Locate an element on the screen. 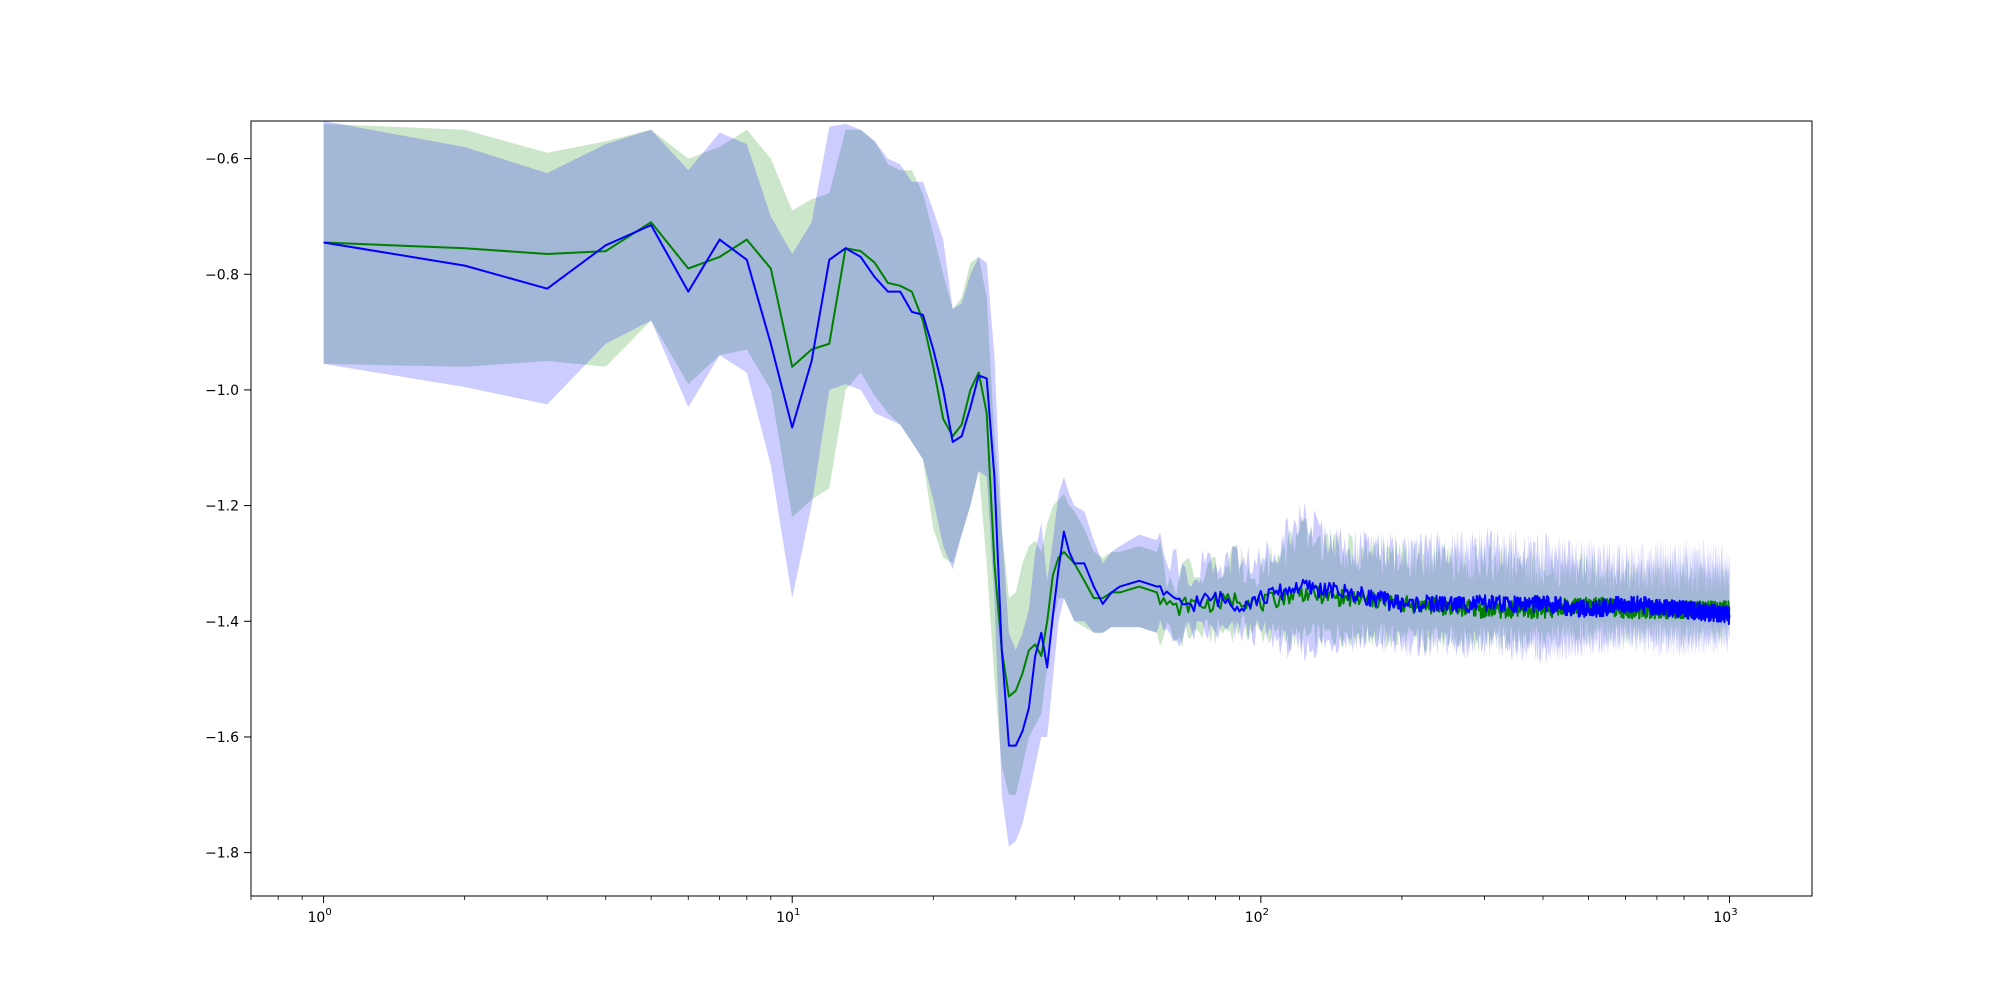  x-tick-label: 10³ is located at coordinates (1725, 916).